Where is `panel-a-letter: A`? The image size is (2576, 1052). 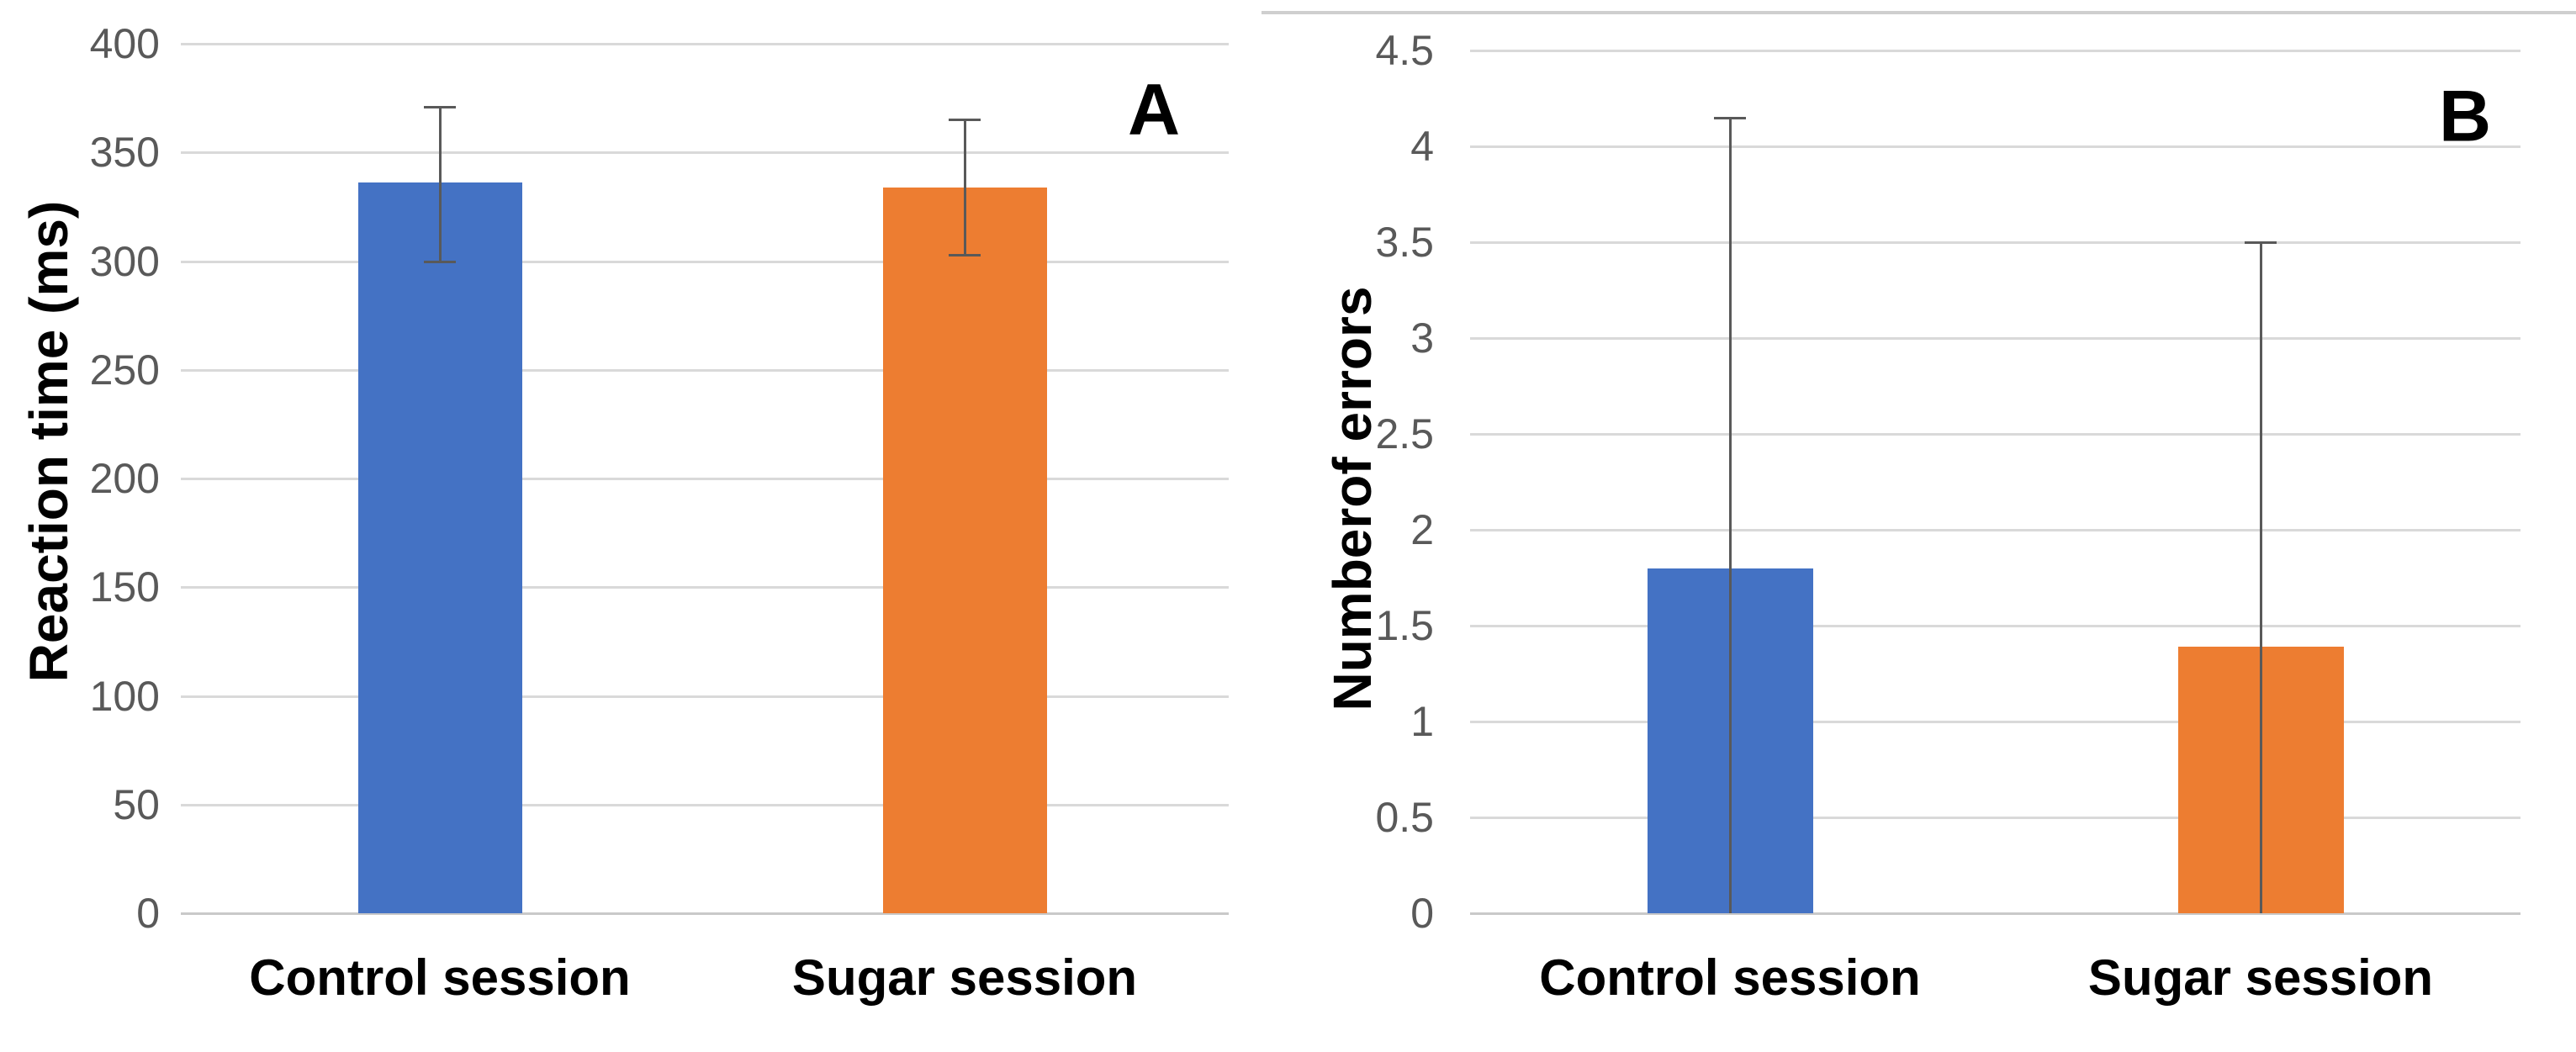 panel-a-letter: A is located at coordinates (1154, 110).